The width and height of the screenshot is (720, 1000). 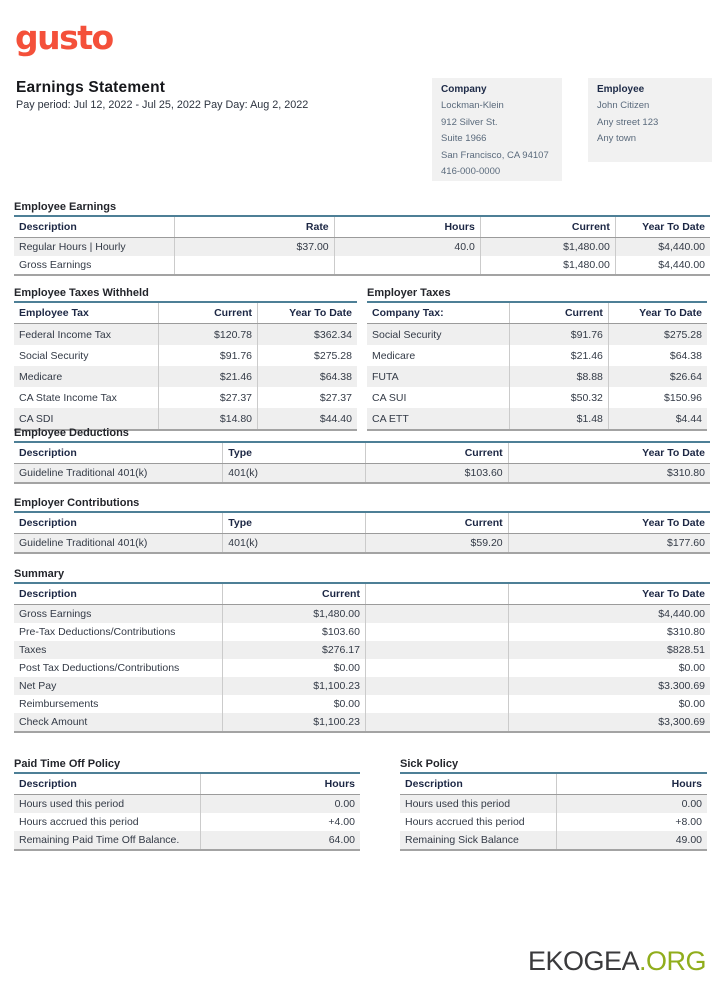 I want to click on cell: $59.20, so click(x=436, y=543).